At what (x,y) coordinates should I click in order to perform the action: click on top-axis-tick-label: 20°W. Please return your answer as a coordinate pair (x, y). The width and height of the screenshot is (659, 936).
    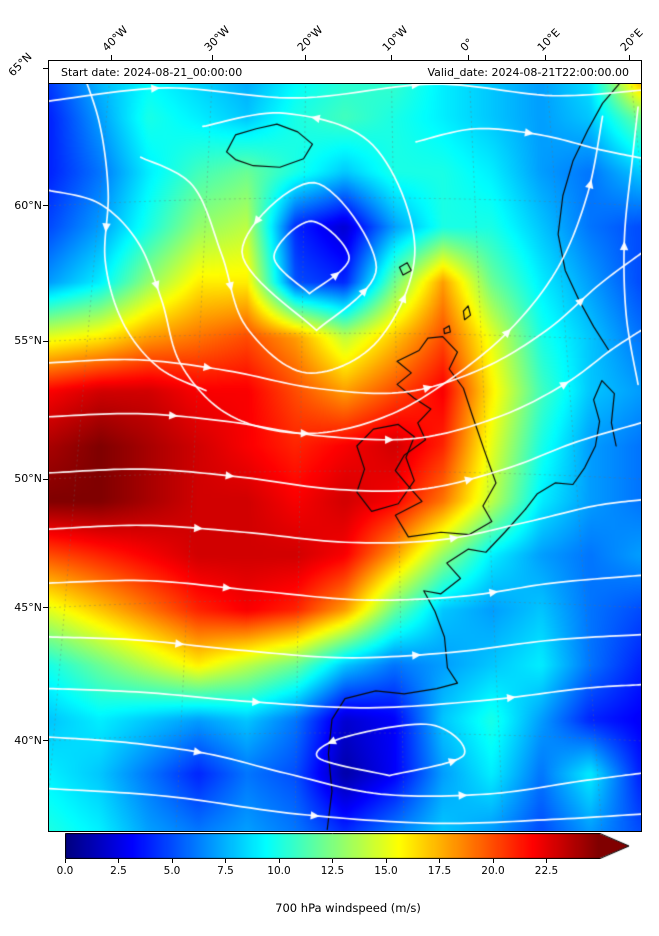
    Looking at the image, I should click on (310, 38).